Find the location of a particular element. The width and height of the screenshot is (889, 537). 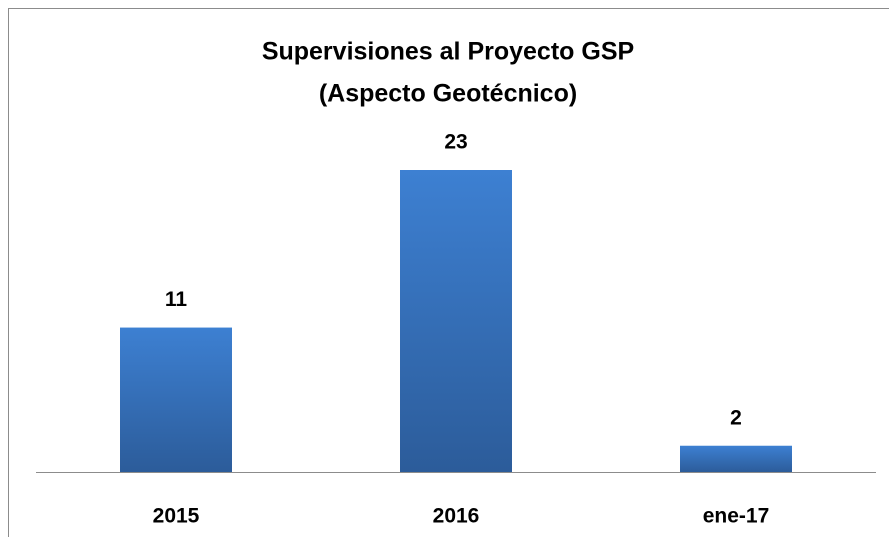

data-label: 23 is located at coordinates (455, 142).